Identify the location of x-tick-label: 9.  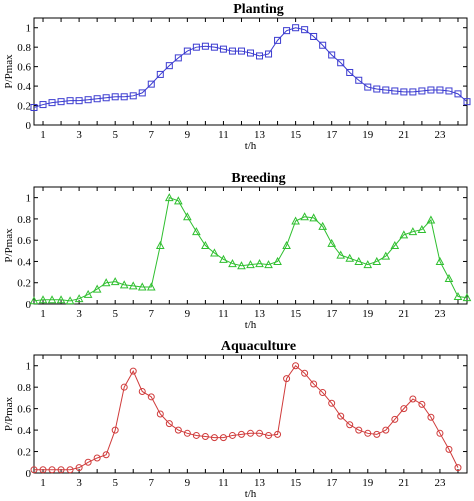
(188, 483).